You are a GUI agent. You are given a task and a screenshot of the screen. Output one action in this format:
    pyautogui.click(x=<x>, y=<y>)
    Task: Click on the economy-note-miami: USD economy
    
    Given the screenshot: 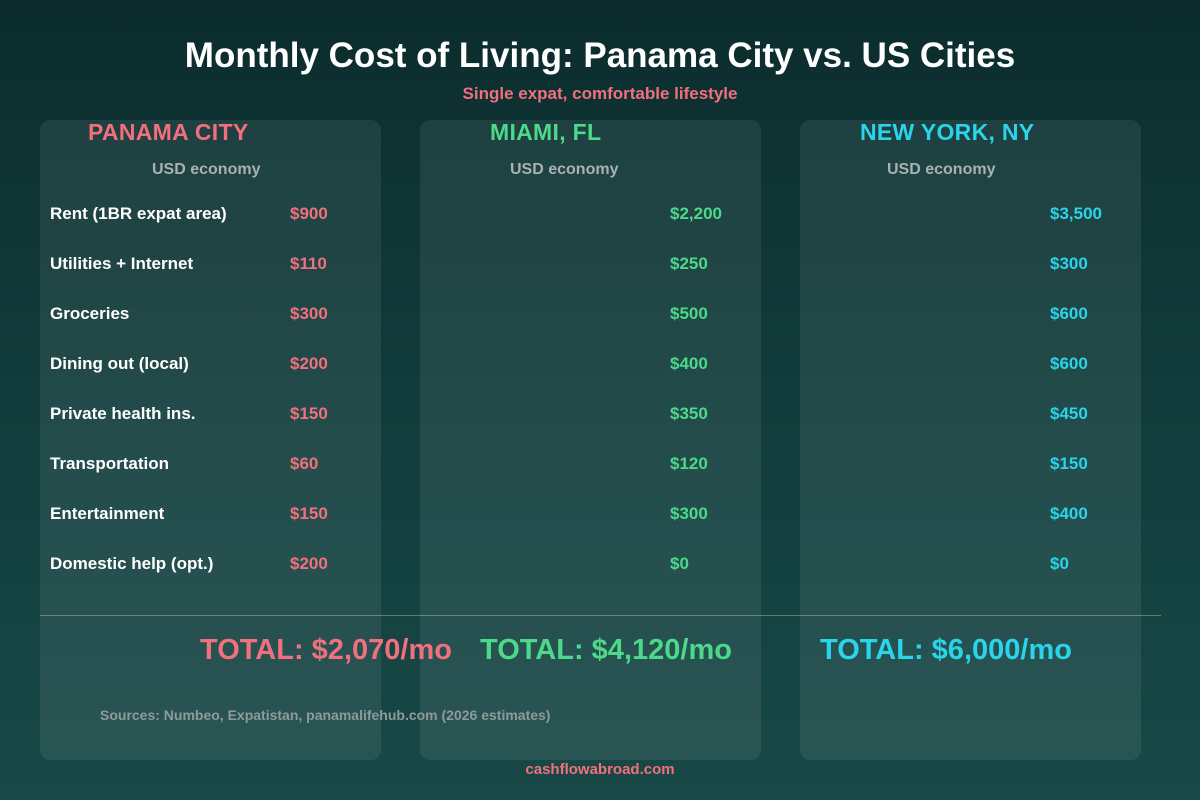 What is the action you would take?
    pyautogui.click(x=564, y=169)
    